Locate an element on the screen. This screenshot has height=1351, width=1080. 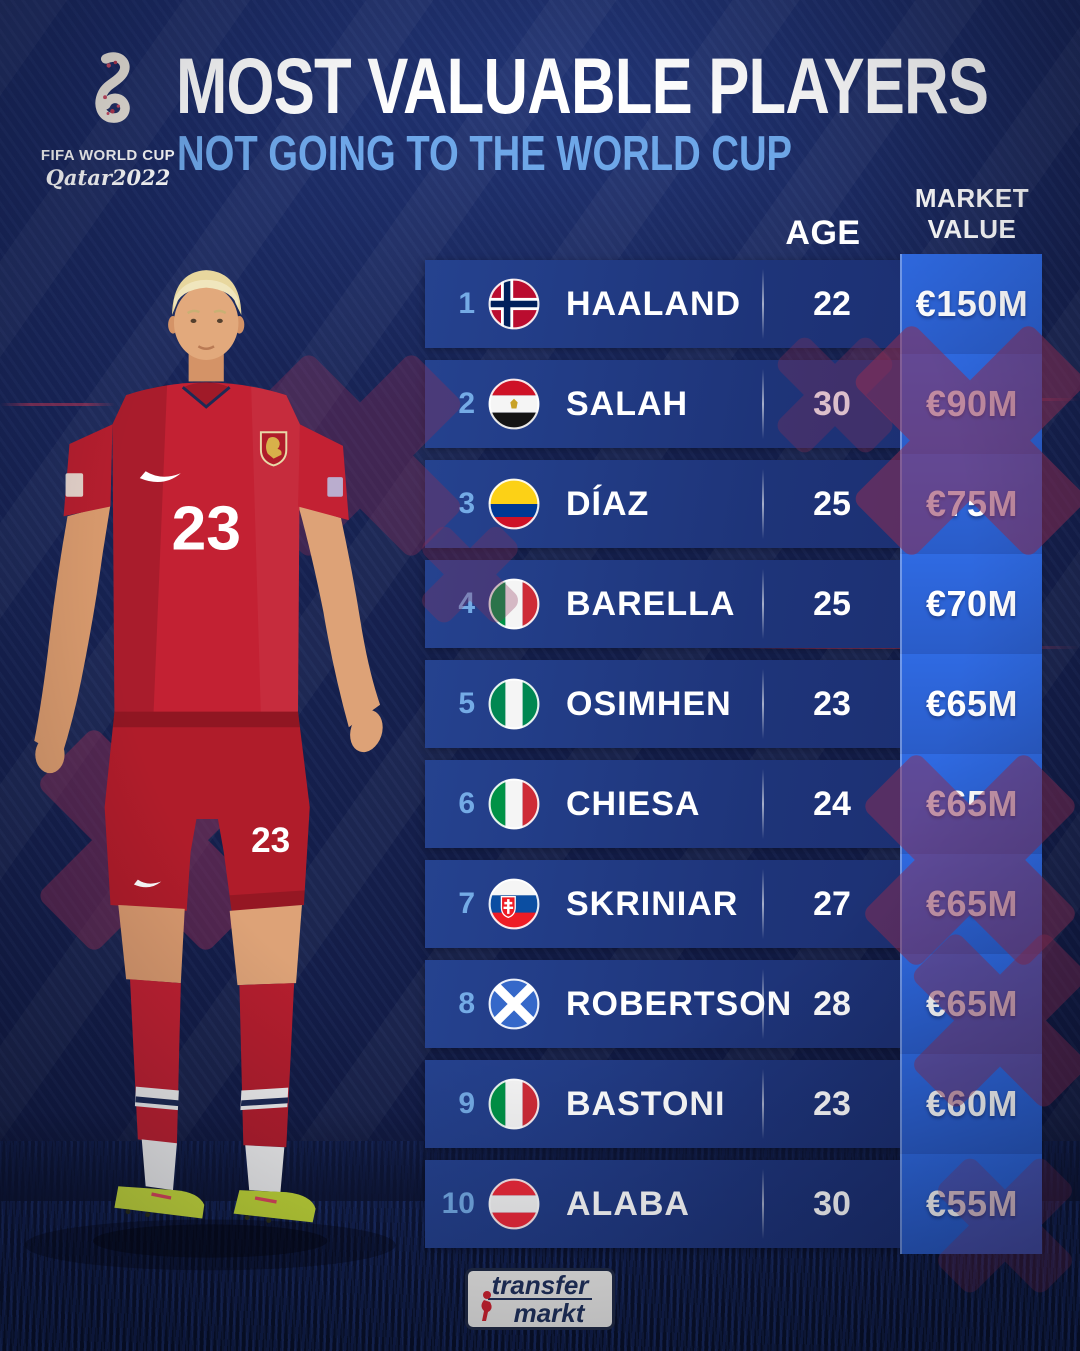
player-age: 24 is located at coordinates (832, 803).